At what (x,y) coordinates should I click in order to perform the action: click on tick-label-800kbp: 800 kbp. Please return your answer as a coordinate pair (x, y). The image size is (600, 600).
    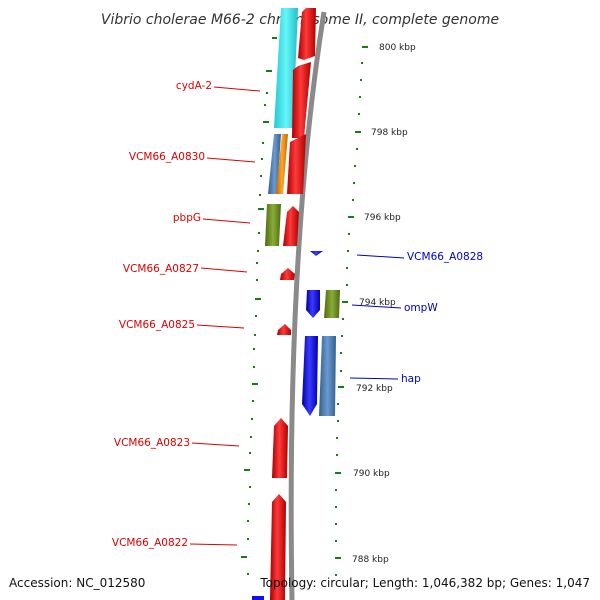
    Looking at the image, I should click on (397, 48).